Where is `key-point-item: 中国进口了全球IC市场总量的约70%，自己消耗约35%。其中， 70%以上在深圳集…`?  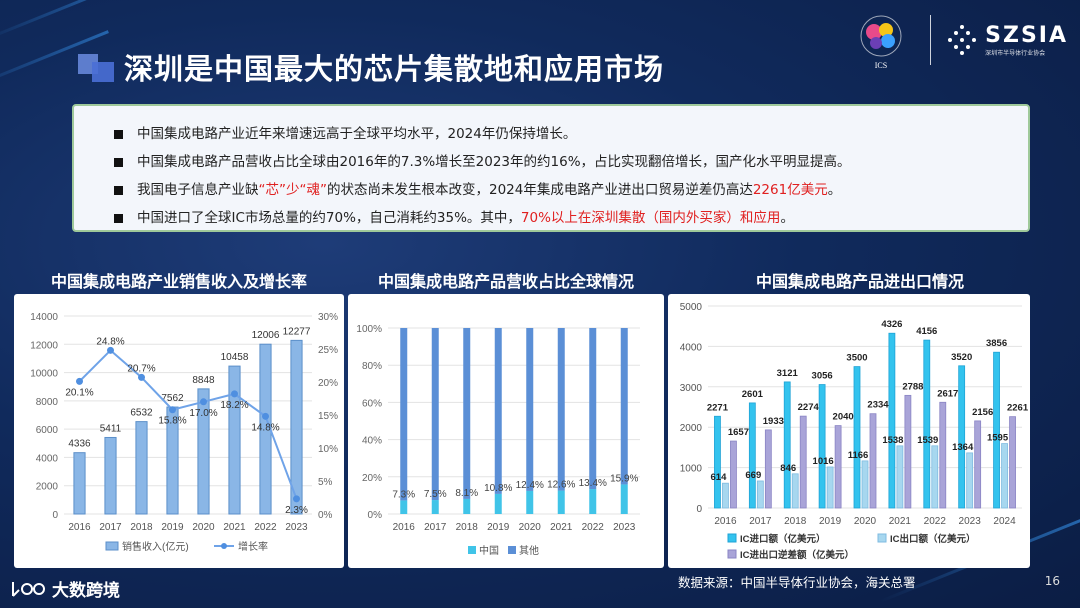
key-point-item: 中国进口了全球IC市场总量的约70%，自己消耗约35%。其中， 70%以上在深圳集… is located at coordinates (482, 218).